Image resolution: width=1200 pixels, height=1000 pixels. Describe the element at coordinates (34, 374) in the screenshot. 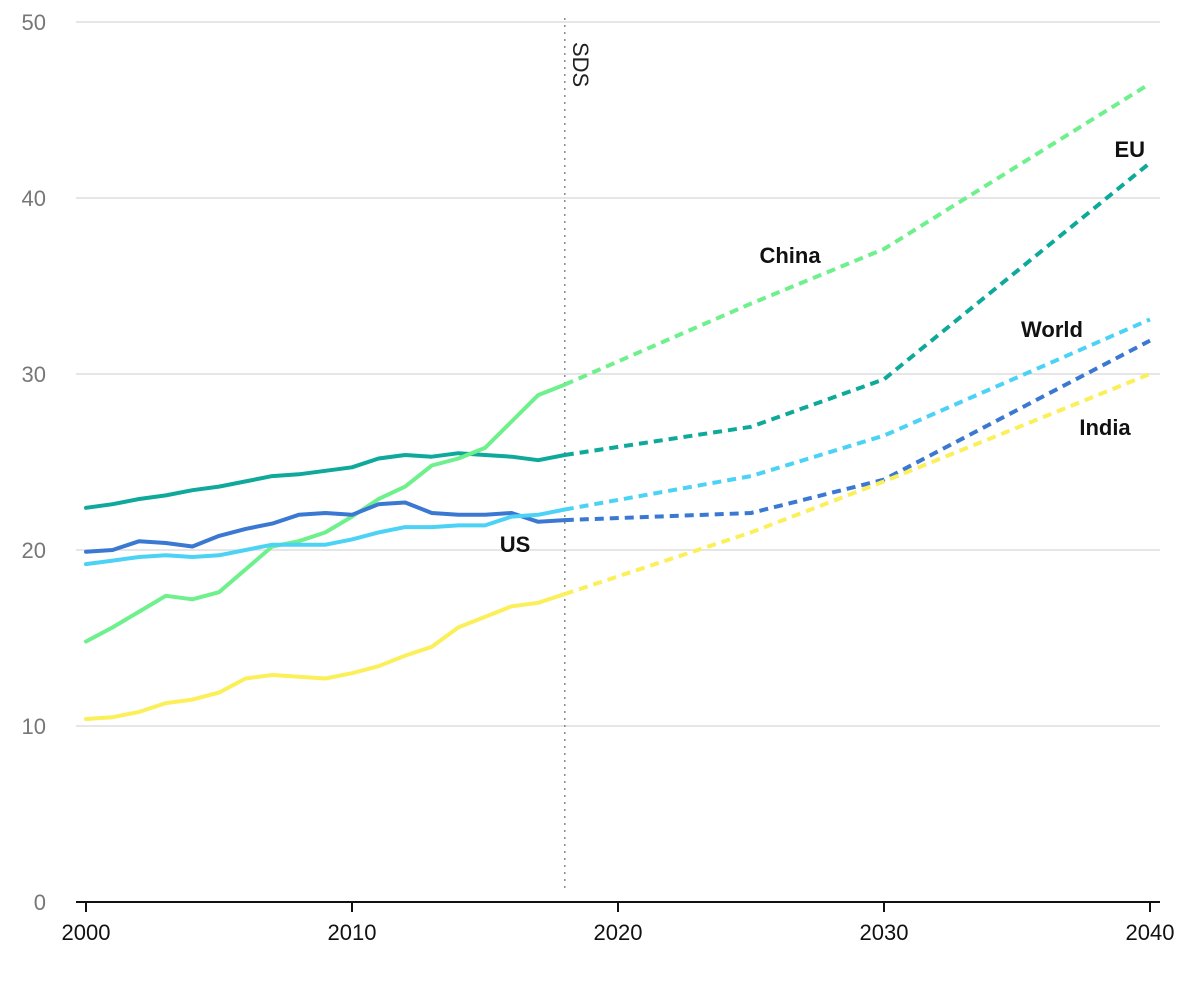

I see `y-tick-label: 30` at that location.